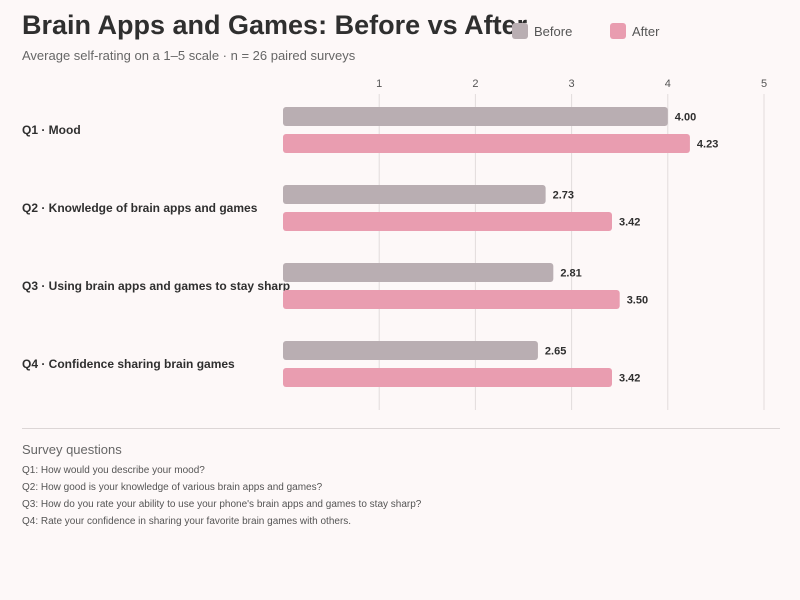 This screenshot has width=800, height=600. What do you see at coordinates (448, 377) in the screenshot?
I see `bar-after-q4` at bounding box center [448, 377].